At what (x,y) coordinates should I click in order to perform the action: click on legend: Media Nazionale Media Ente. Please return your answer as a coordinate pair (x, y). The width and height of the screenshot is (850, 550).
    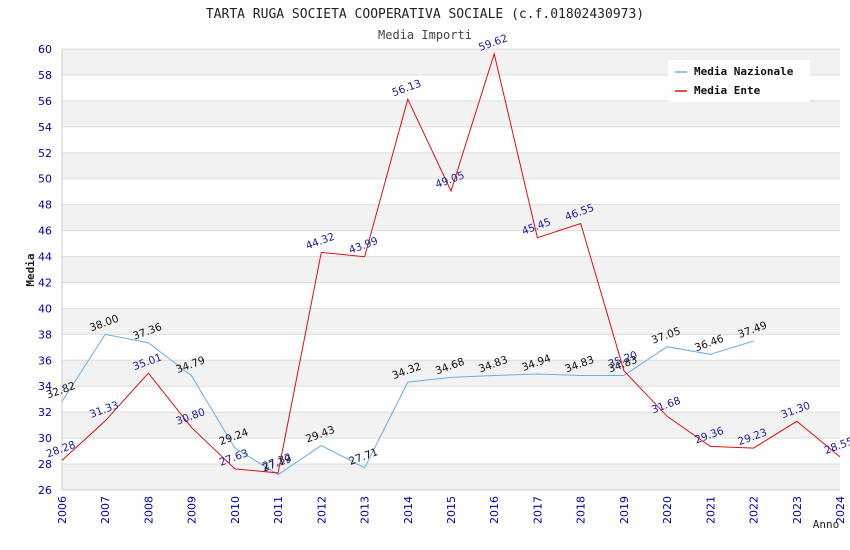
    Looking at the image, I should click on (739, 81).